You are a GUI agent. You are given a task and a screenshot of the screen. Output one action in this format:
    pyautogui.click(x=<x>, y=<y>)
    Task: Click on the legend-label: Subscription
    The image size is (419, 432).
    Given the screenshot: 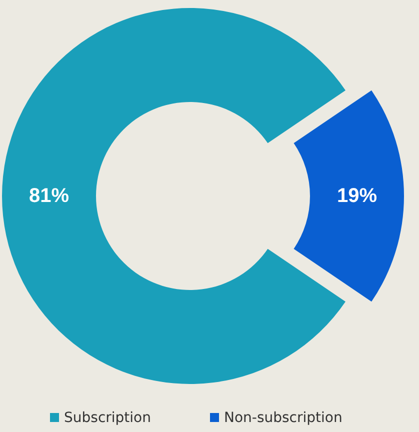 What is the action you would take?
    pyautogui.click(x=107, y=418)
    